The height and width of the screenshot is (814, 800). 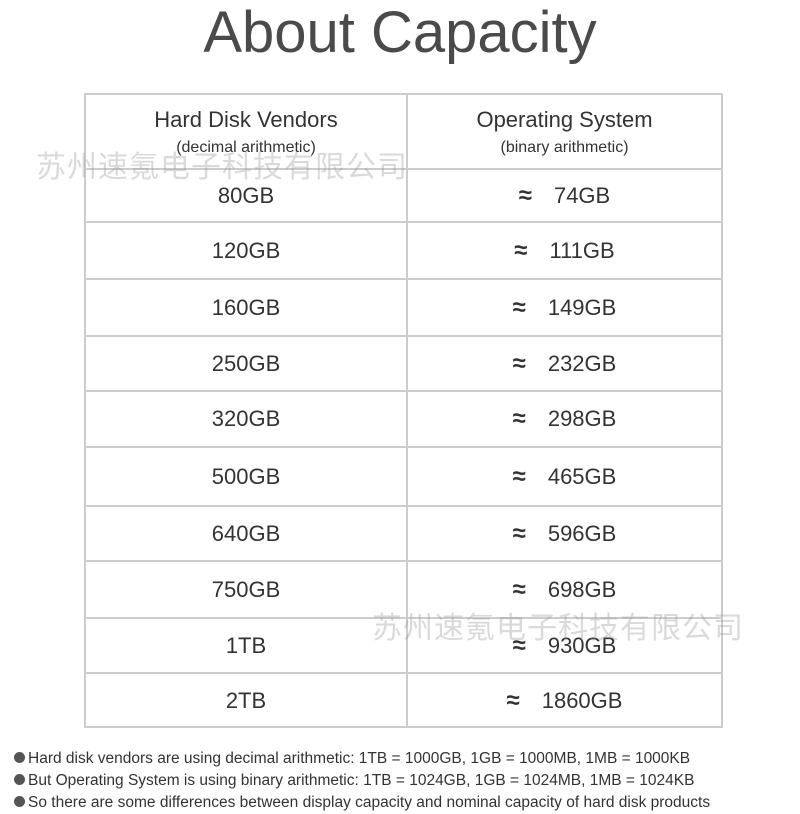 I want to click on os-capacity-cell: ≈232GB, so click(x=564, y=363).